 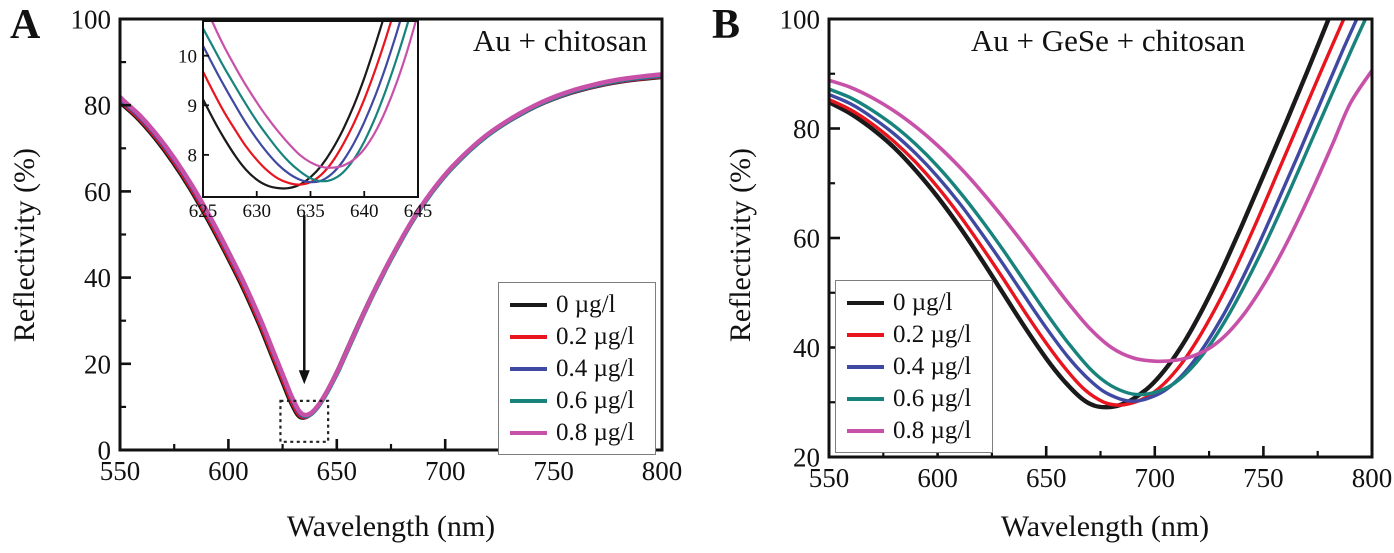 What do you see at coordinates (97, 192) in the screenshot?
I see `panel-a-main-y-tick-label: 60` at bounding box center [97, 192].